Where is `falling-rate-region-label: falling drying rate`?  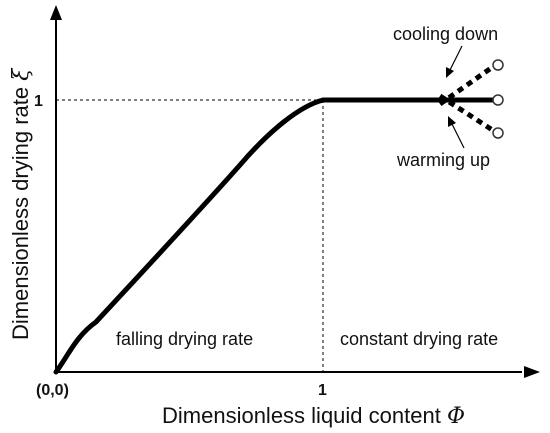
falling-rate-region-label: falling drying rate is located at coordinates (184, 339).